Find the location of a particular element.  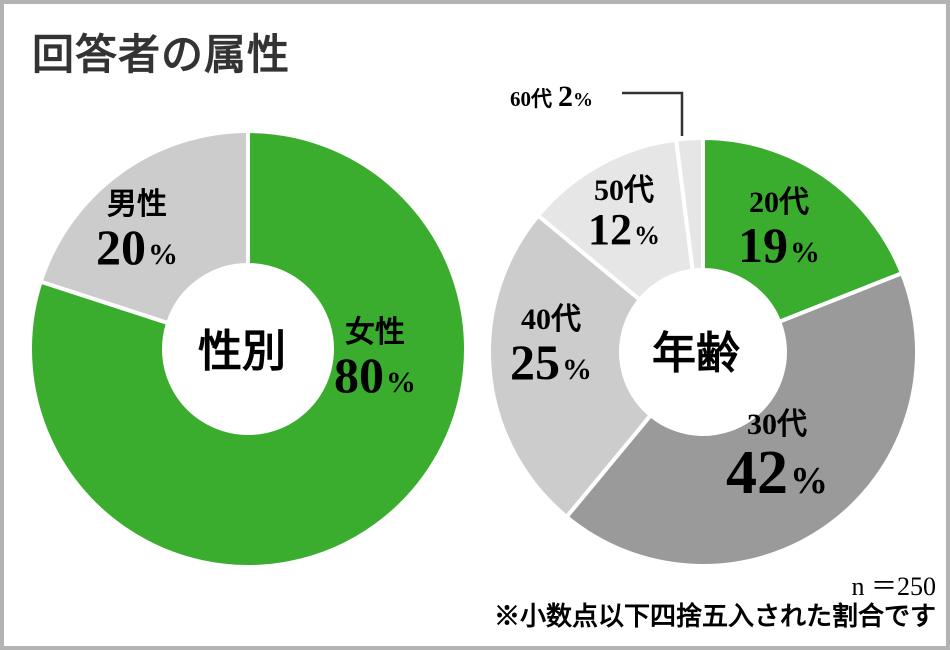

segment-label-male: 男性 20% is located at coordinates (137, 231).